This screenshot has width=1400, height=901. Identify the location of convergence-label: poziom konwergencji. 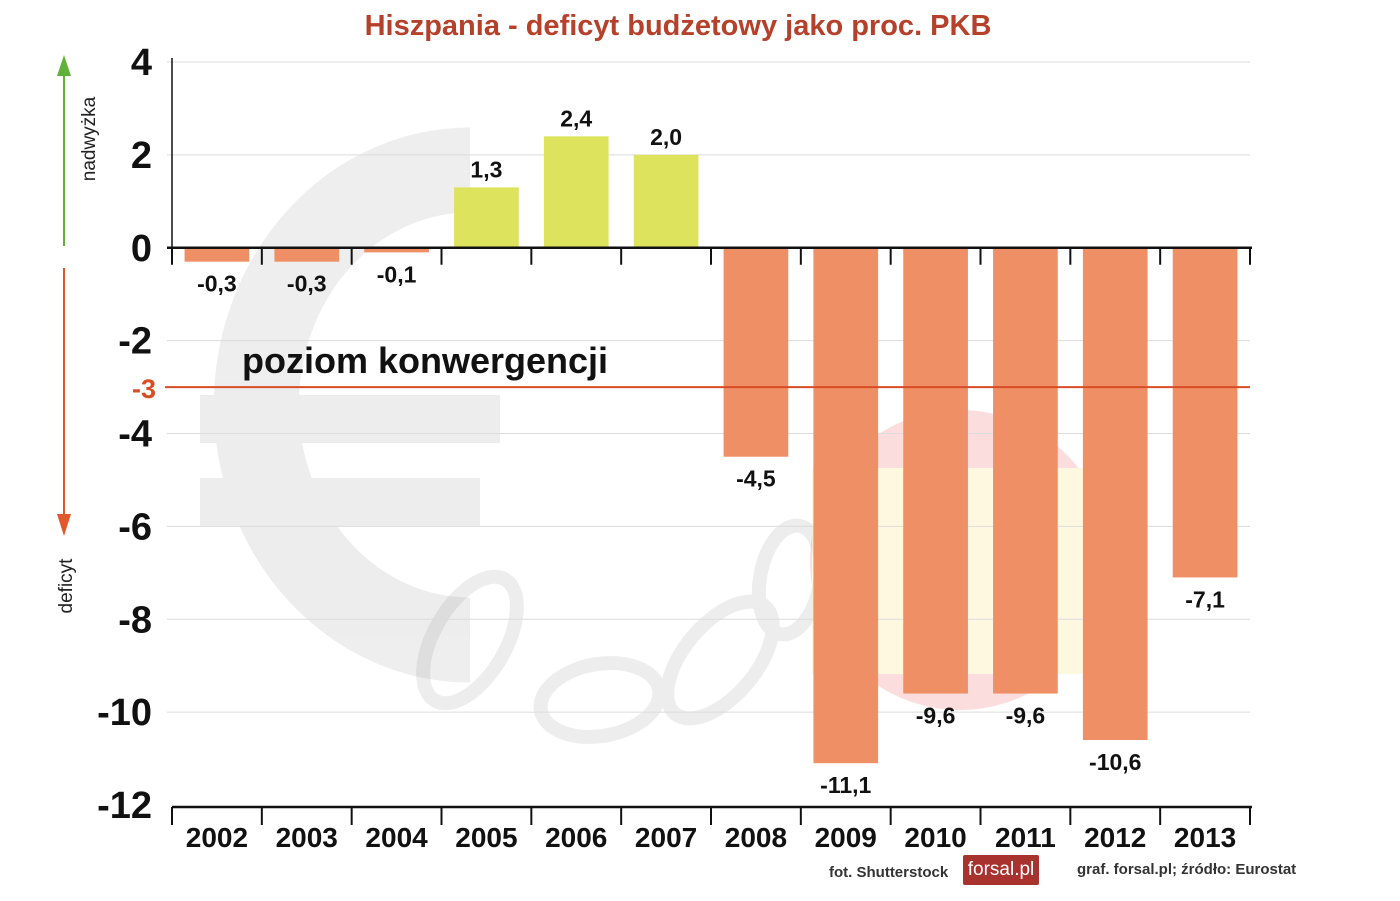
(425, 360).